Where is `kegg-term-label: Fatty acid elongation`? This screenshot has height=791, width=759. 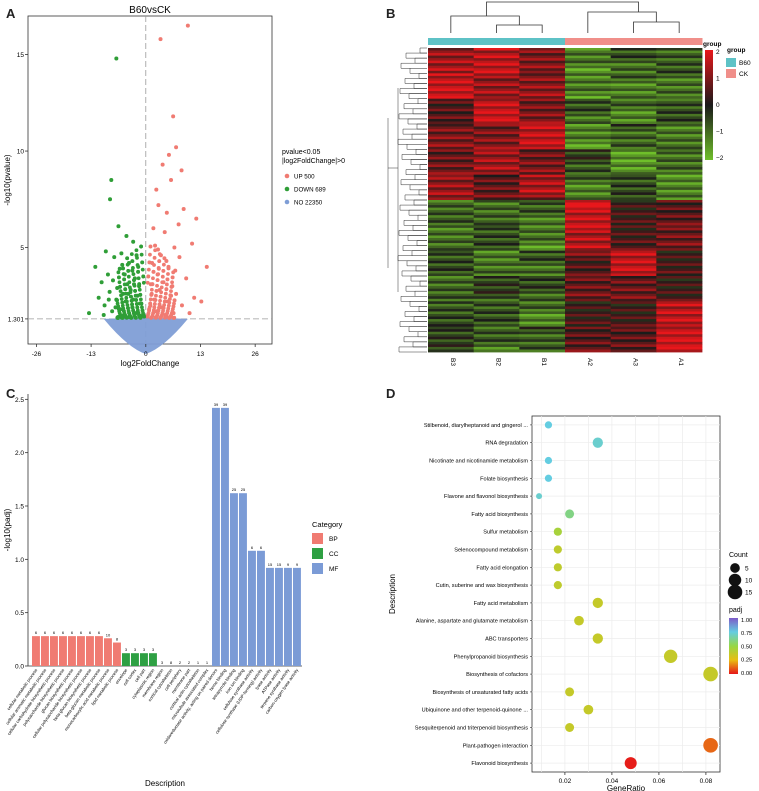
kegg-term-label: Fatty acid elongation is located at coordinates (502, 568).